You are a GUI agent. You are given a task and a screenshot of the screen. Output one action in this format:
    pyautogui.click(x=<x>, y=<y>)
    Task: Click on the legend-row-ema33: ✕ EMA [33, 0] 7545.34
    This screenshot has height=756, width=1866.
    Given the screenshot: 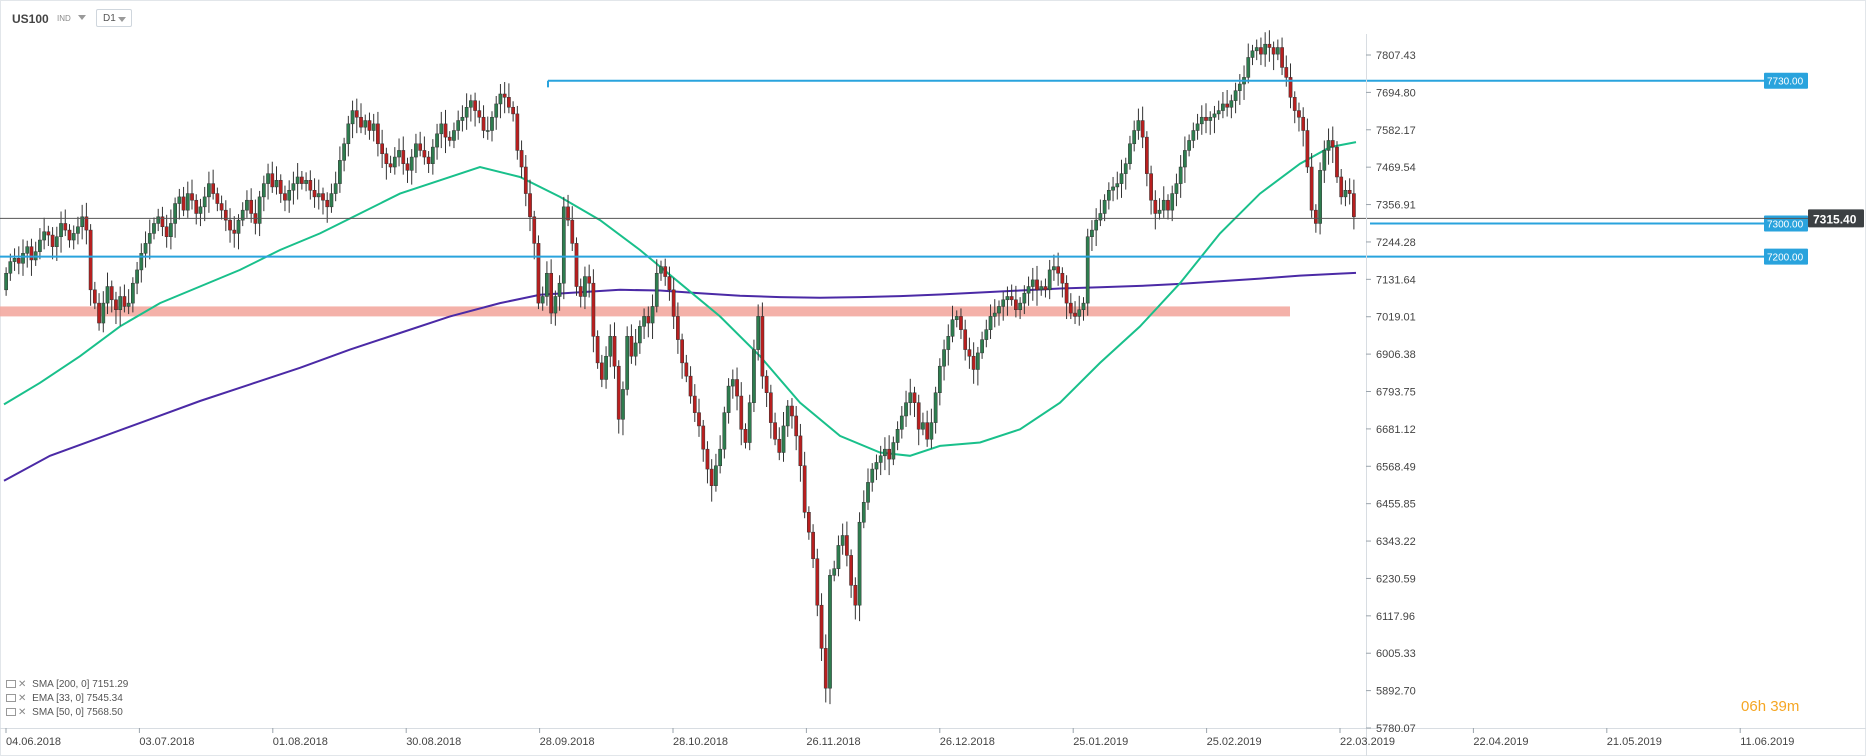 What is the action you would take?
    pyautogui.click(x=67, y=699)
    